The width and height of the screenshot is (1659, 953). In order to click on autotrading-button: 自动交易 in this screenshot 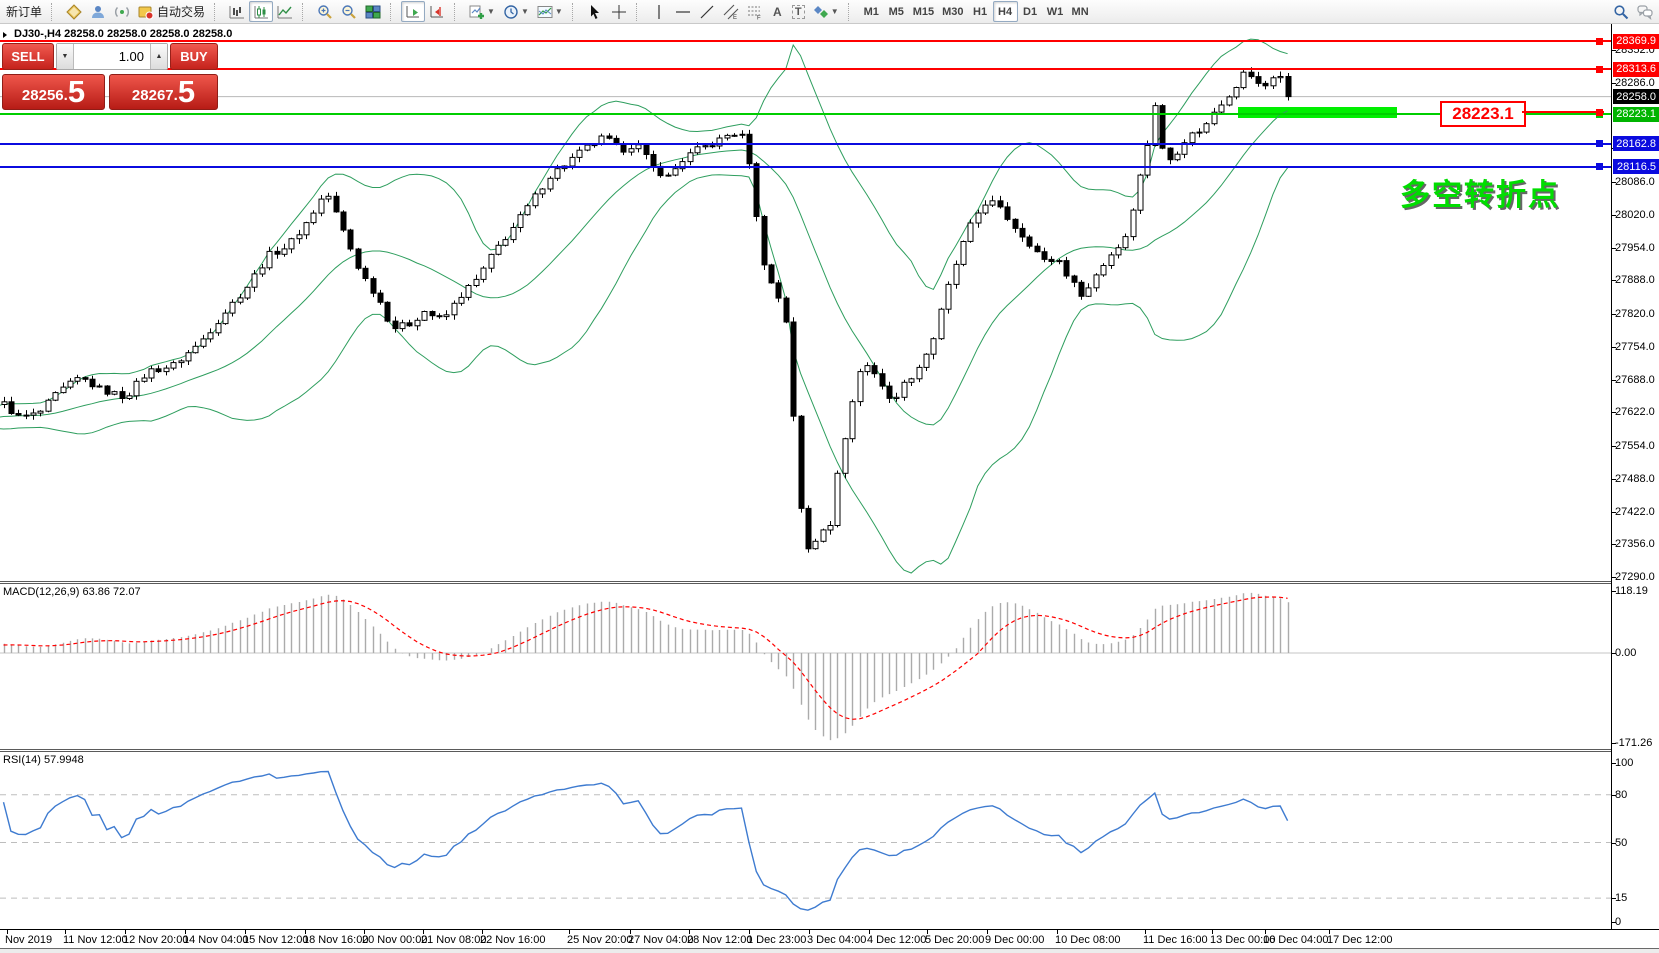, I will do `click(171, 11)`.